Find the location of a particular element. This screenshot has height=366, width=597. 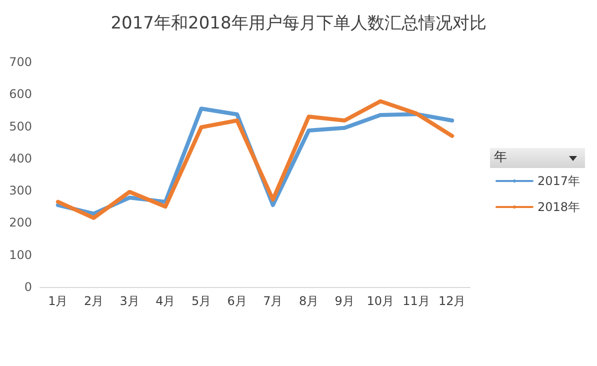

y-tick-label: 300 is located at coordinates (20, 191).